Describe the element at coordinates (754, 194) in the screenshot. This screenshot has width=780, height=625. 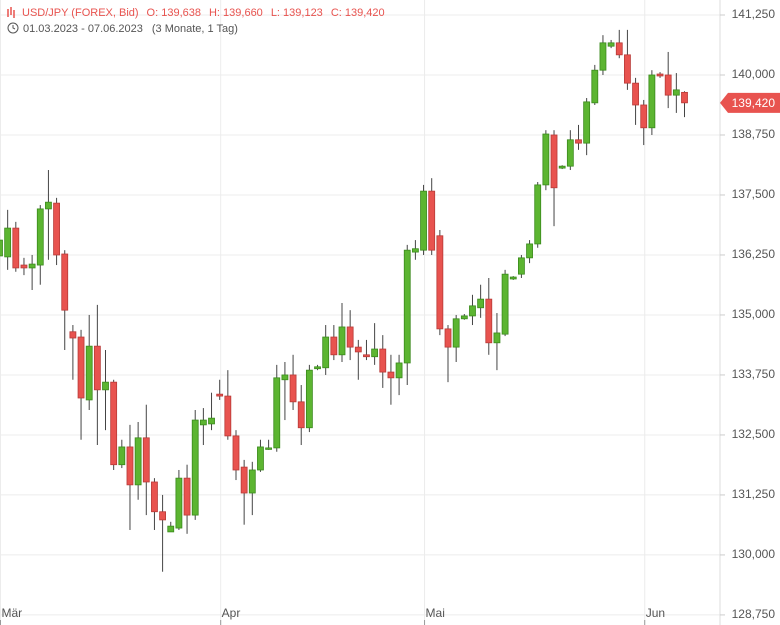
I see `y-tick-label: 137,500` at that location.